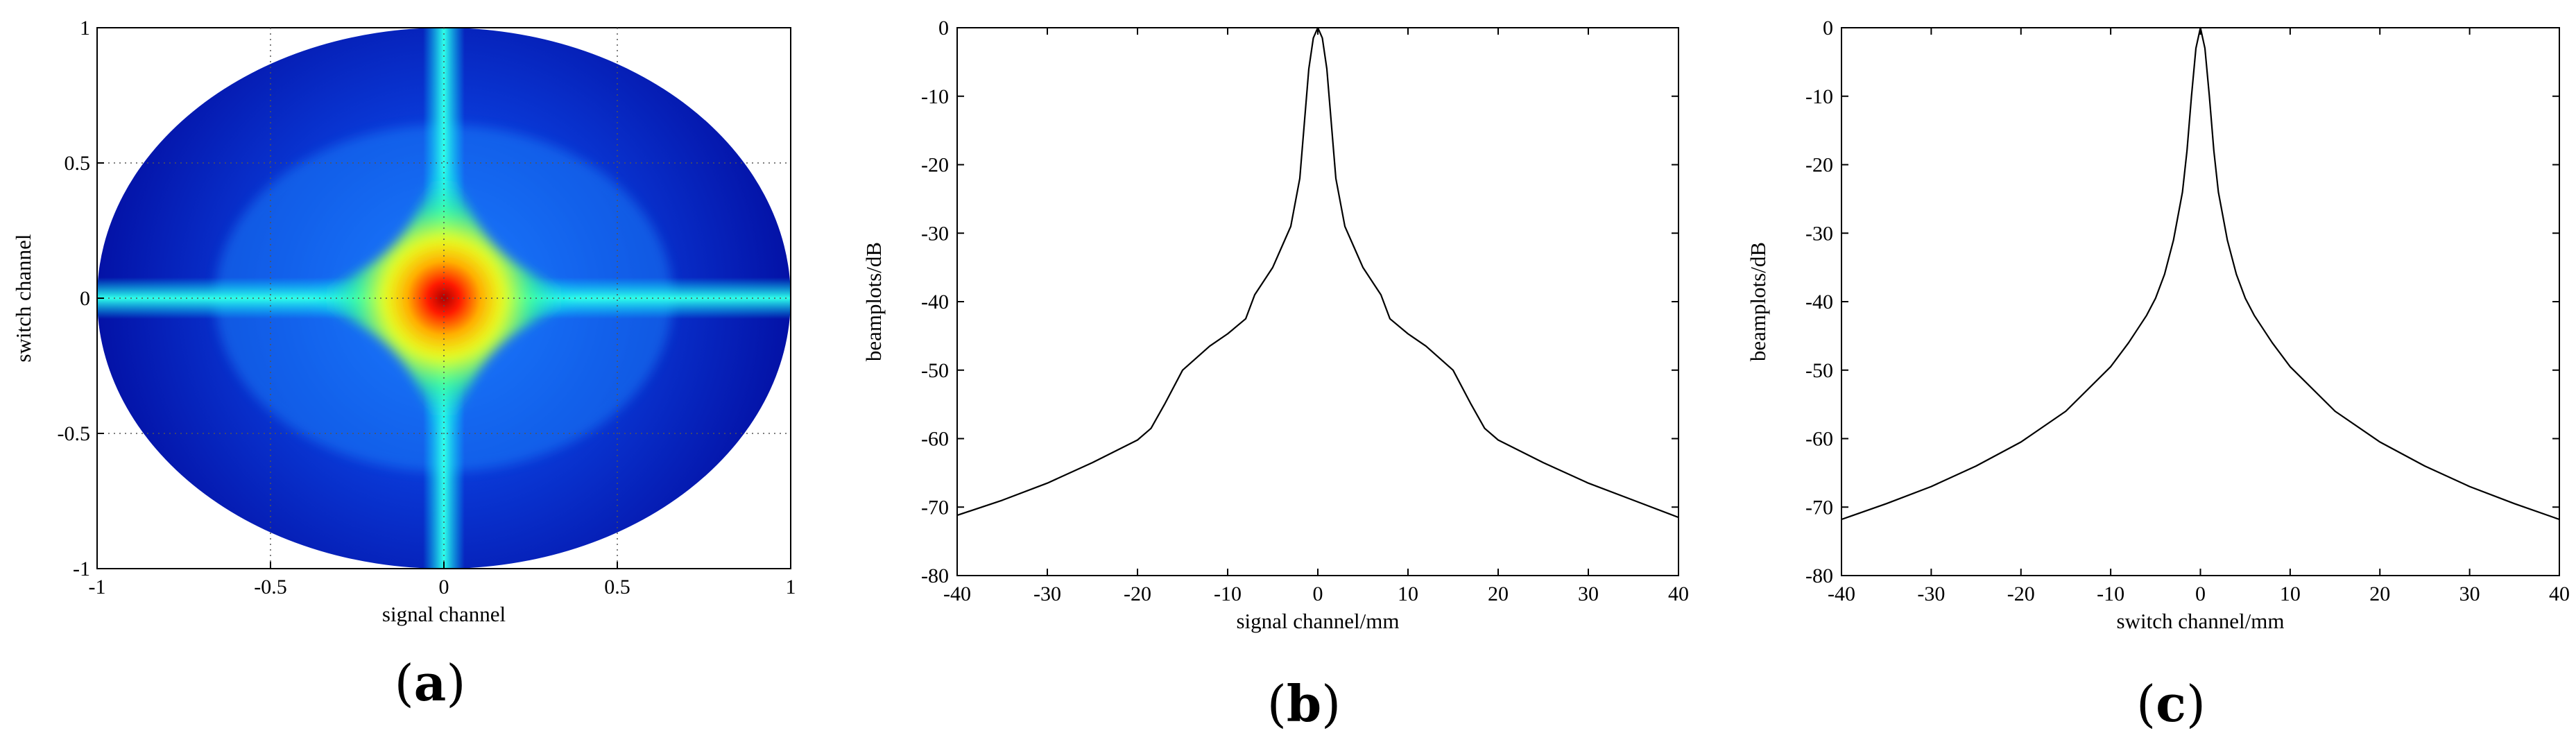 The image size is (2576, 742). I want to click on y-axis-label: switch channel, so click(23, 298).